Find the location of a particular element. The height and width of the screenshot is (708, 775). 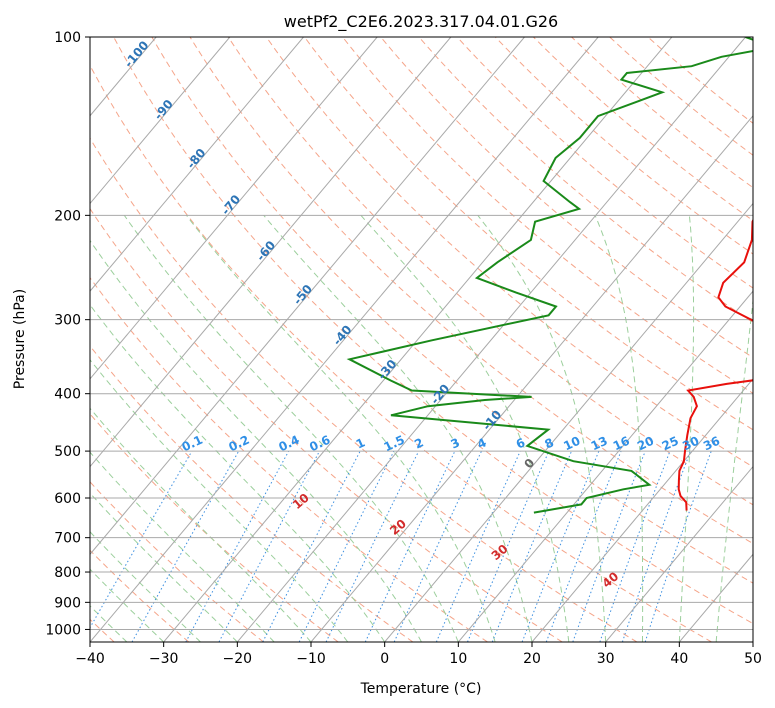

mixing-ratio-label: 16 is located at coordinates (621, 444).